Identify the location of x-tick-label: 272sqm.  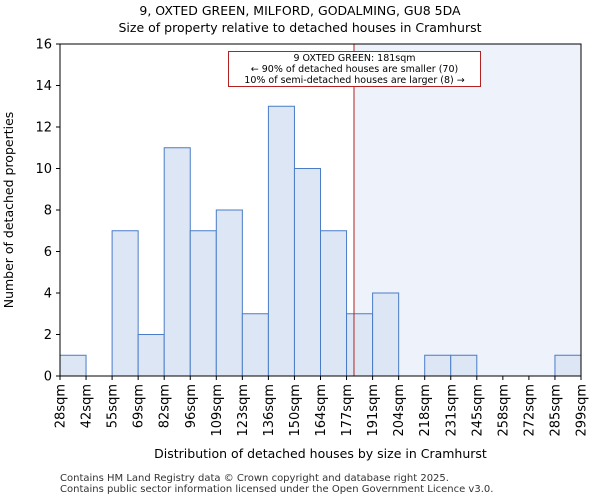
(529, 410).